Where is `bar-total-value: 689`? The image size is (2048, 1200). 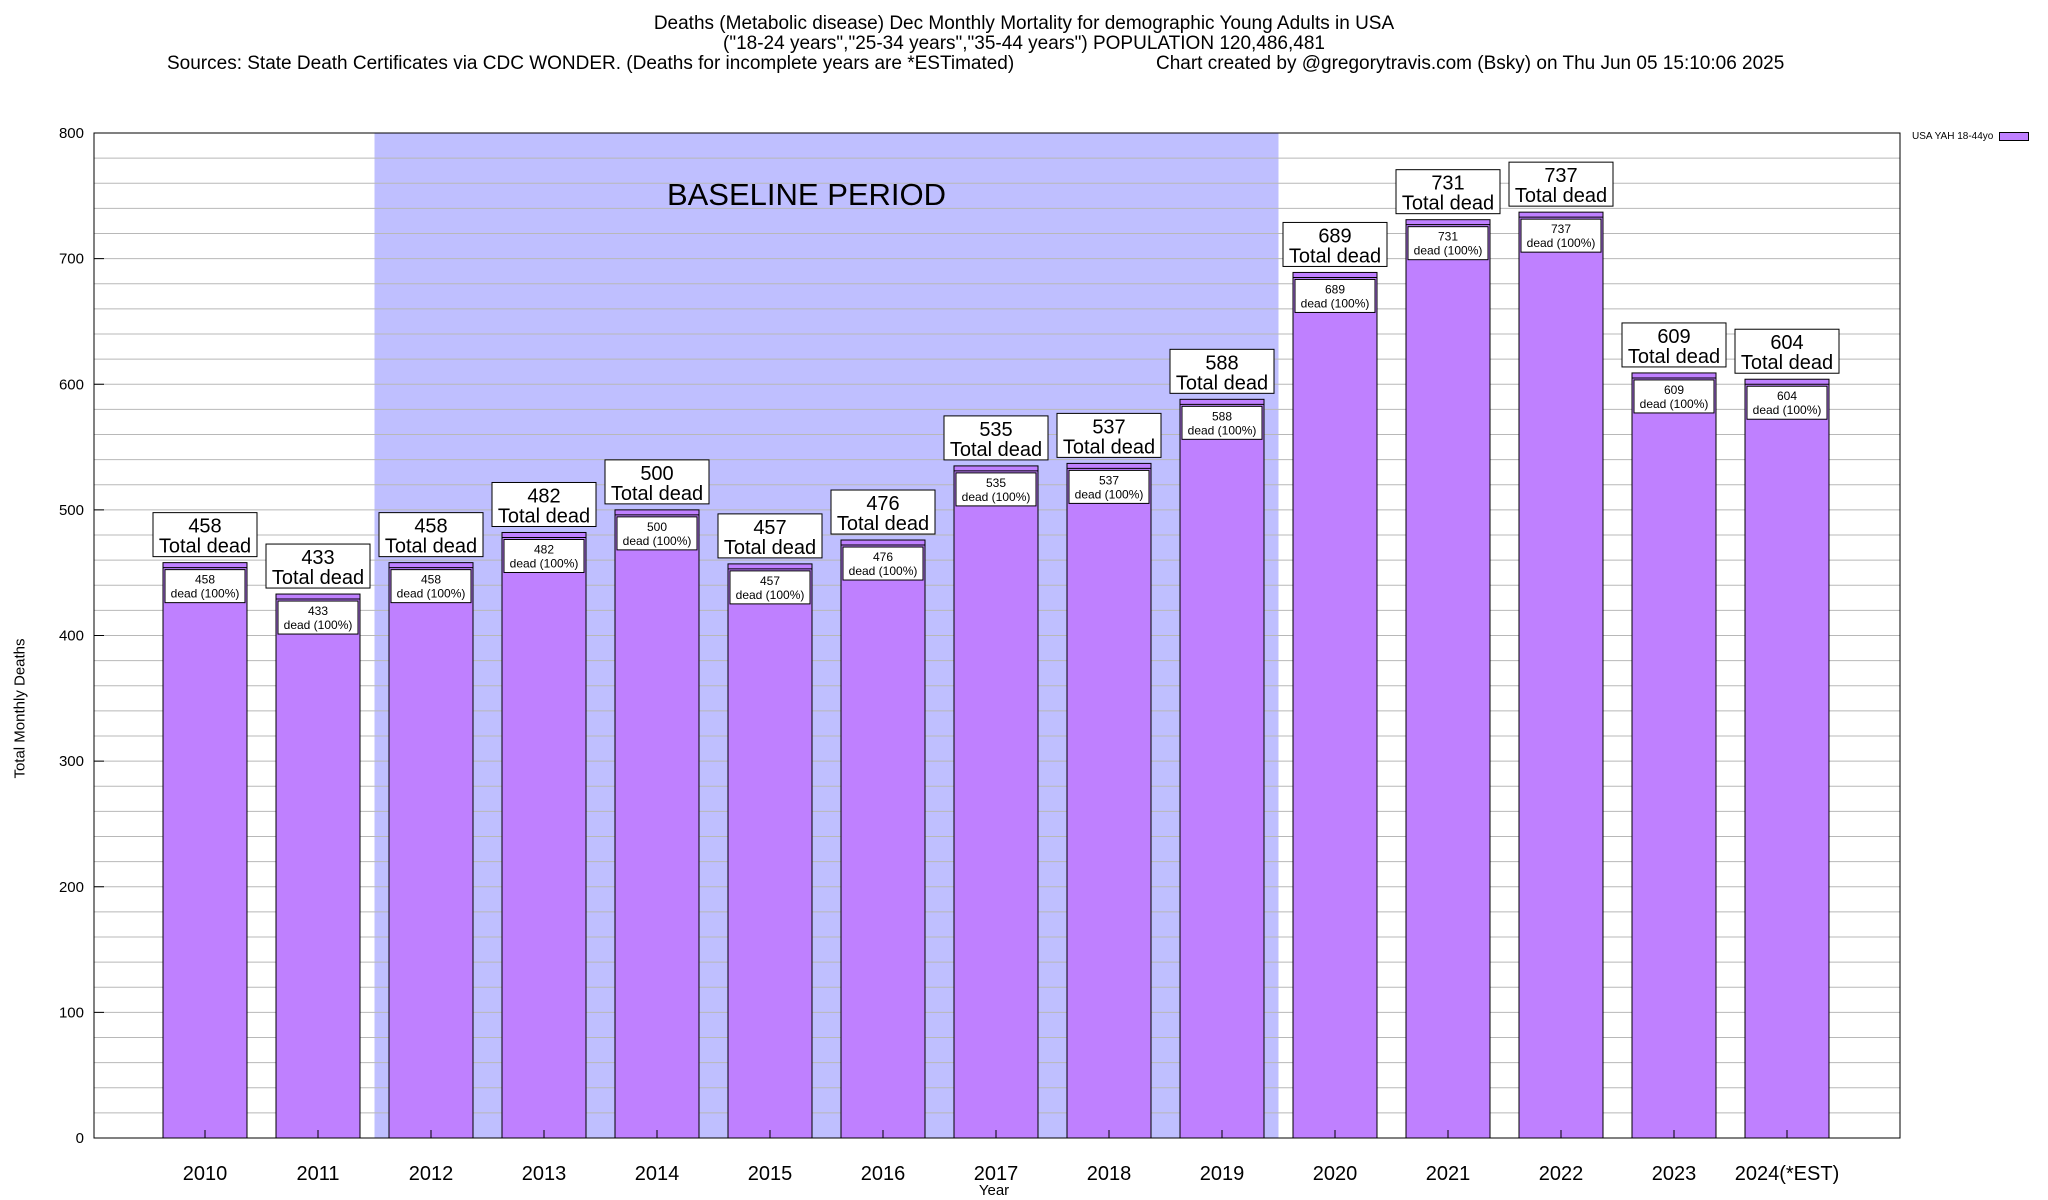 bar-total-value: 689 is located at coordinates (1334, 236).